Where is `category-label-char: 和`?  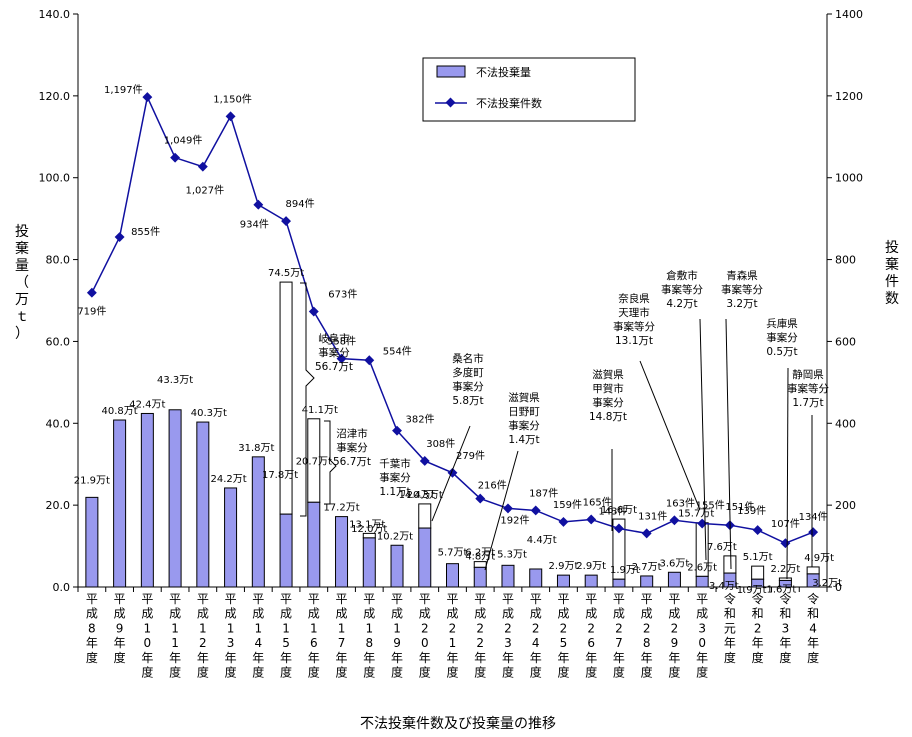
category-label-char: 和 is located at coordinates (785, 614).